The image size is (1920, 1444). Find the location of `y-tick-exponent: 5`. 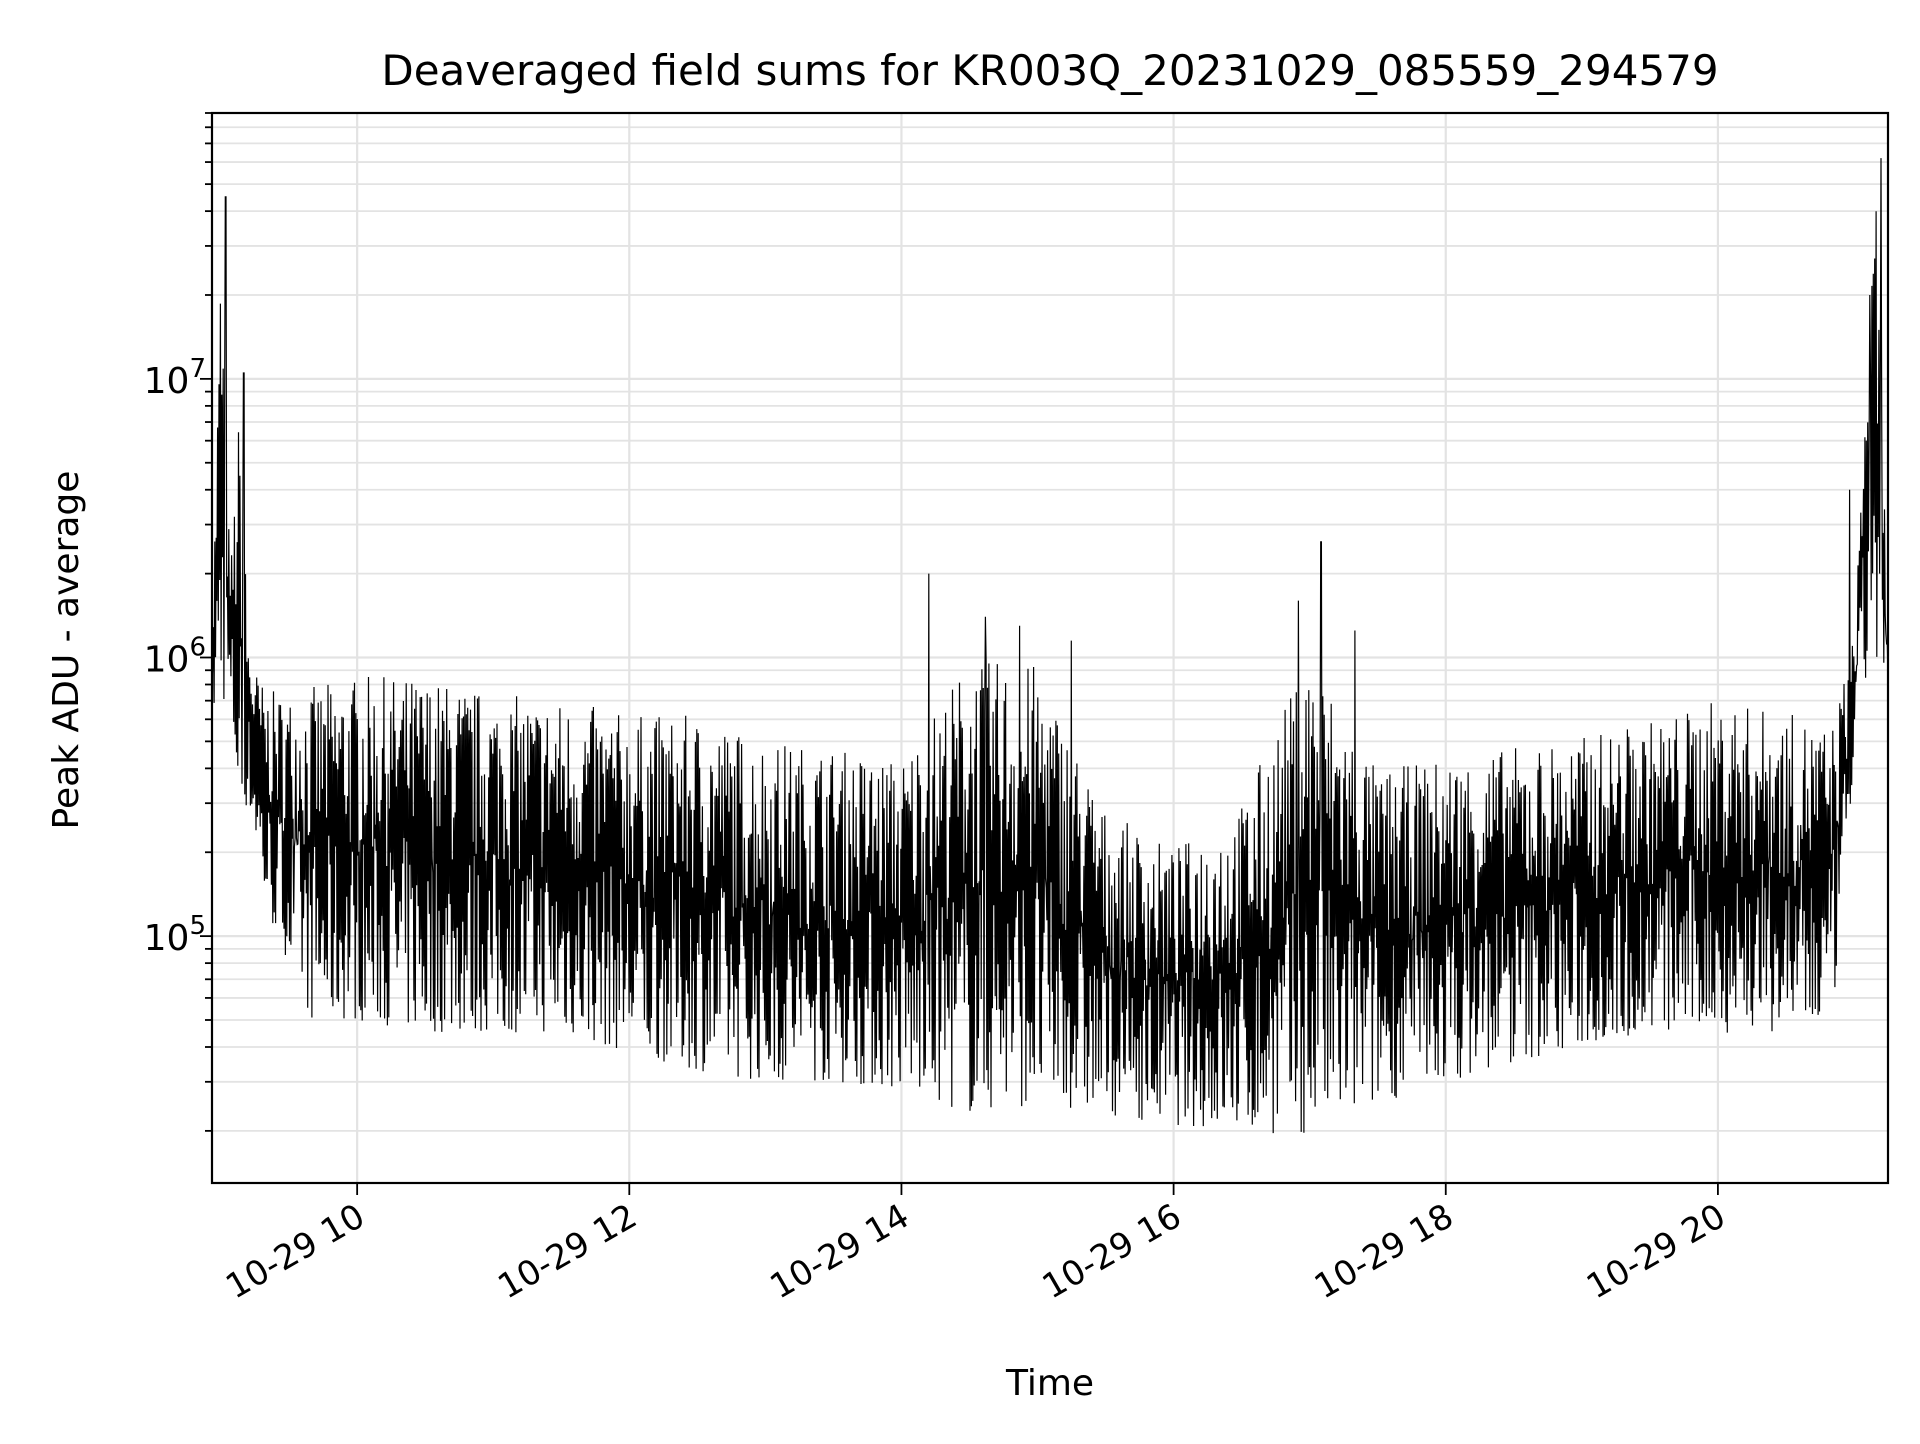

y-tick-exponent: 5 is located at coordinates (197, 926).